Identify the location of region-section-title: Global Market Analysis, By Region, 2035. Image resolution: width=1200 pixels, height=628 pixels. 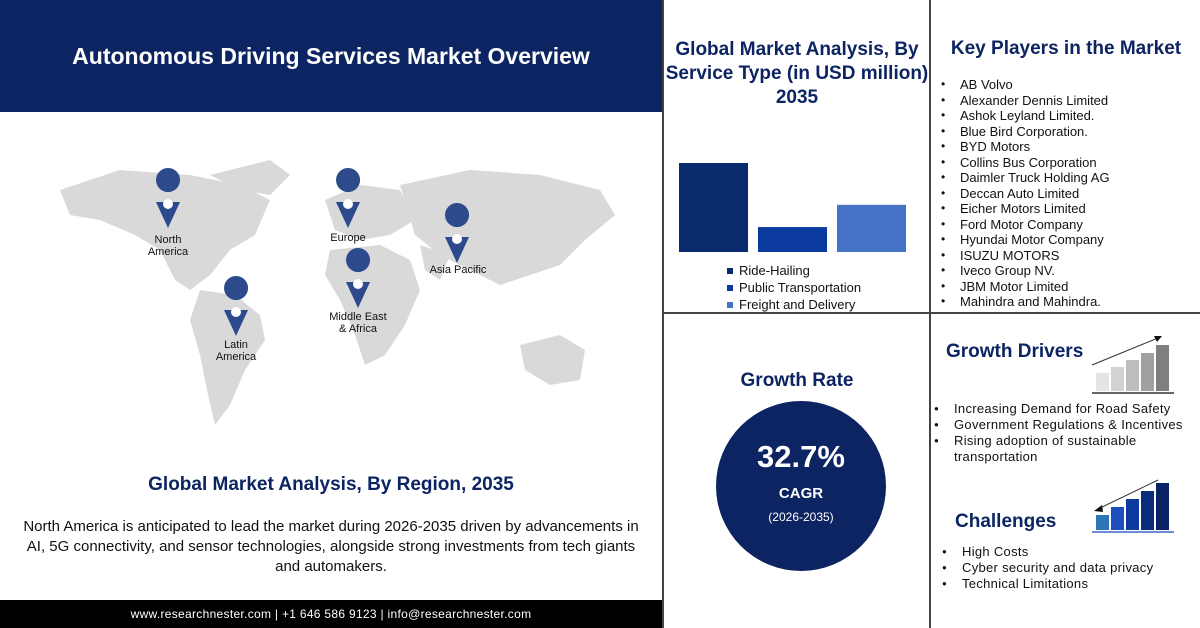
(331, 484).